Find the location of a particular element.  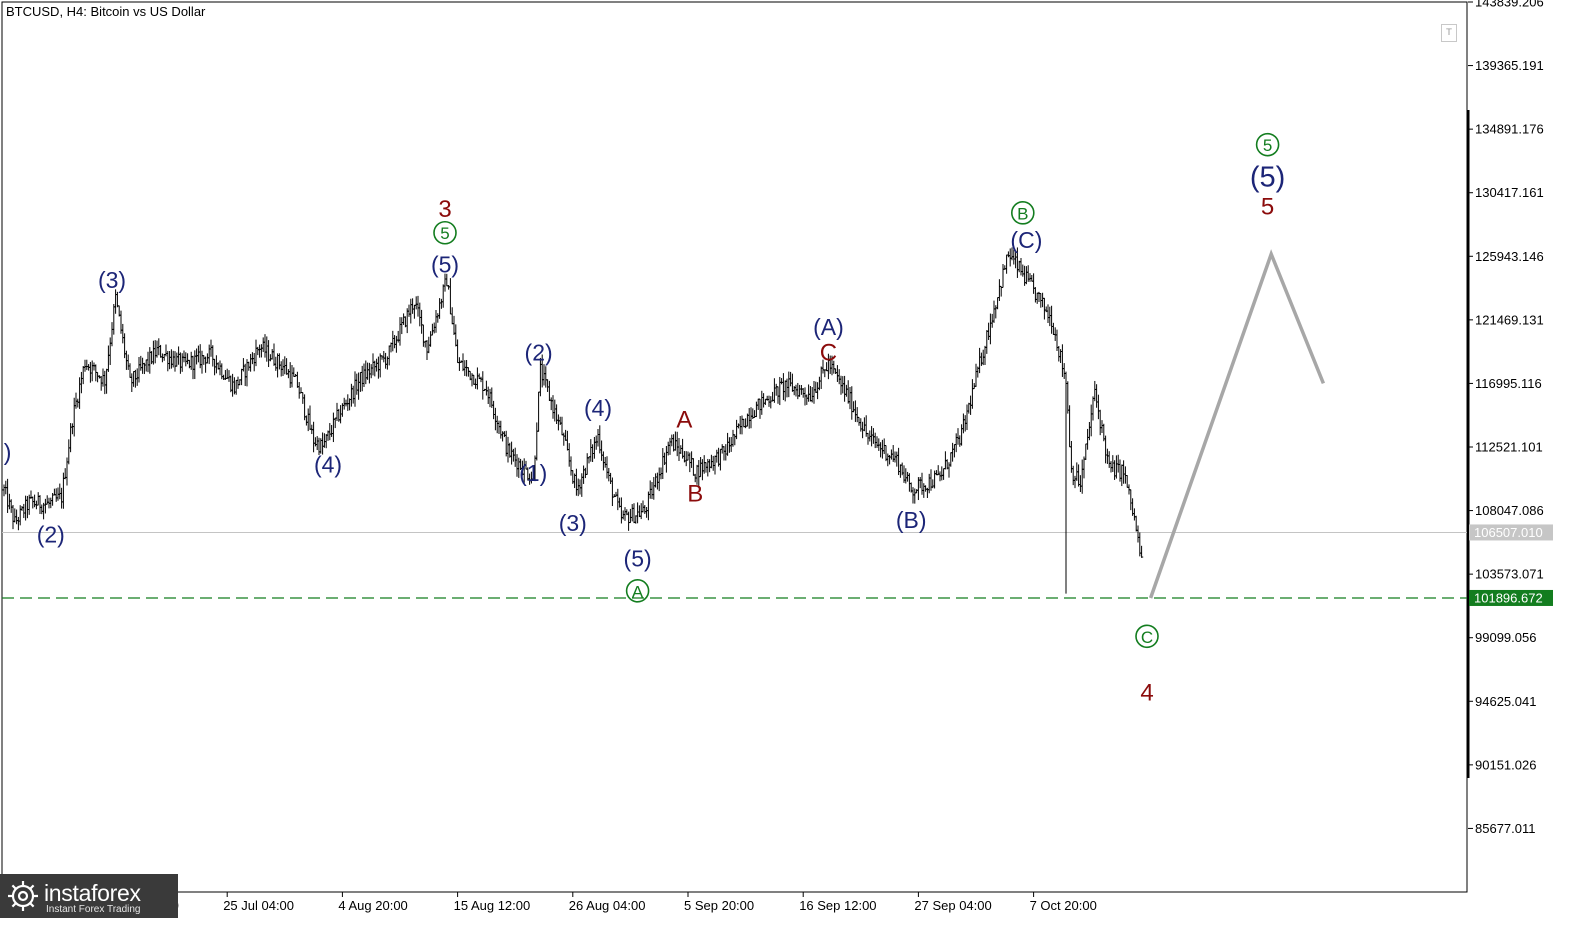

gear-logo-icon is located at coordinates (23, 896).